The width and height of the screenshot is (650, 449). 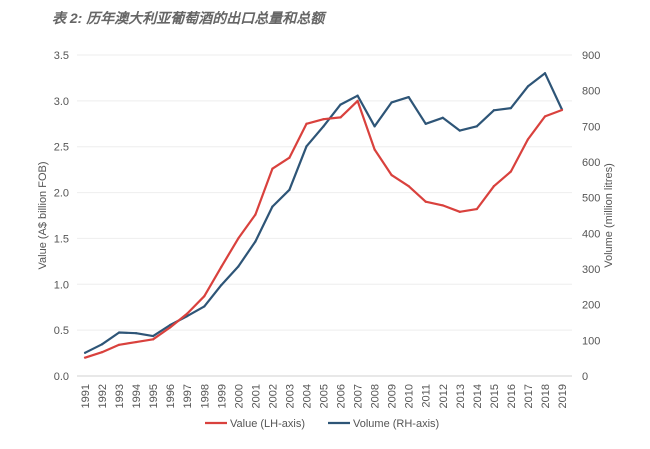 I want to click on y-tick-label: 3.0, so click(x=61, y=102).